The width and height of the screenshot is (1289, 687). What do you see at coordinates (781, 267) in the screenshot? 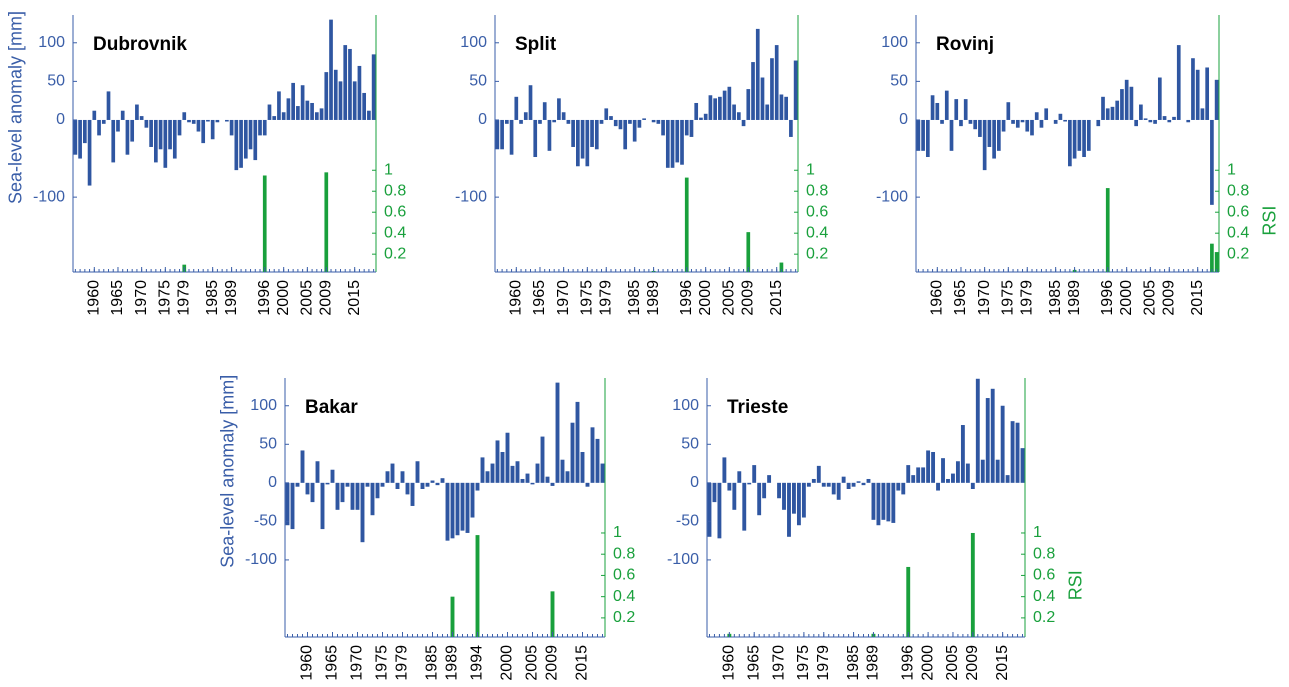
I see `rsi-bar` at bounding box center [781, 267].